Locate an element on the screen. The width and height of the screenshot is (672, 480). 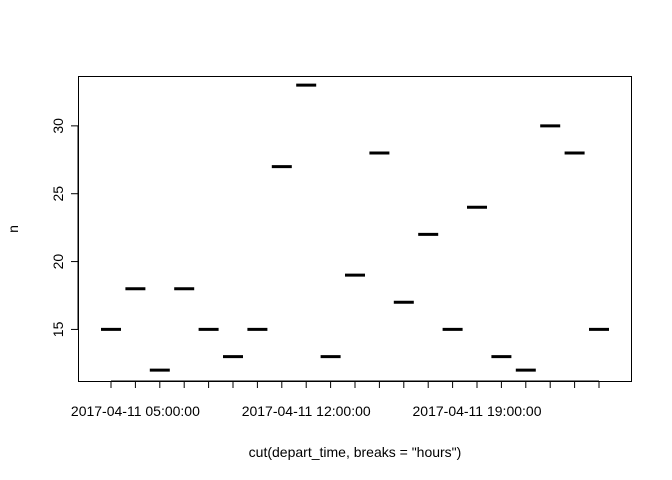
y-tick-label: 30 is located at coordinates (58, 126).